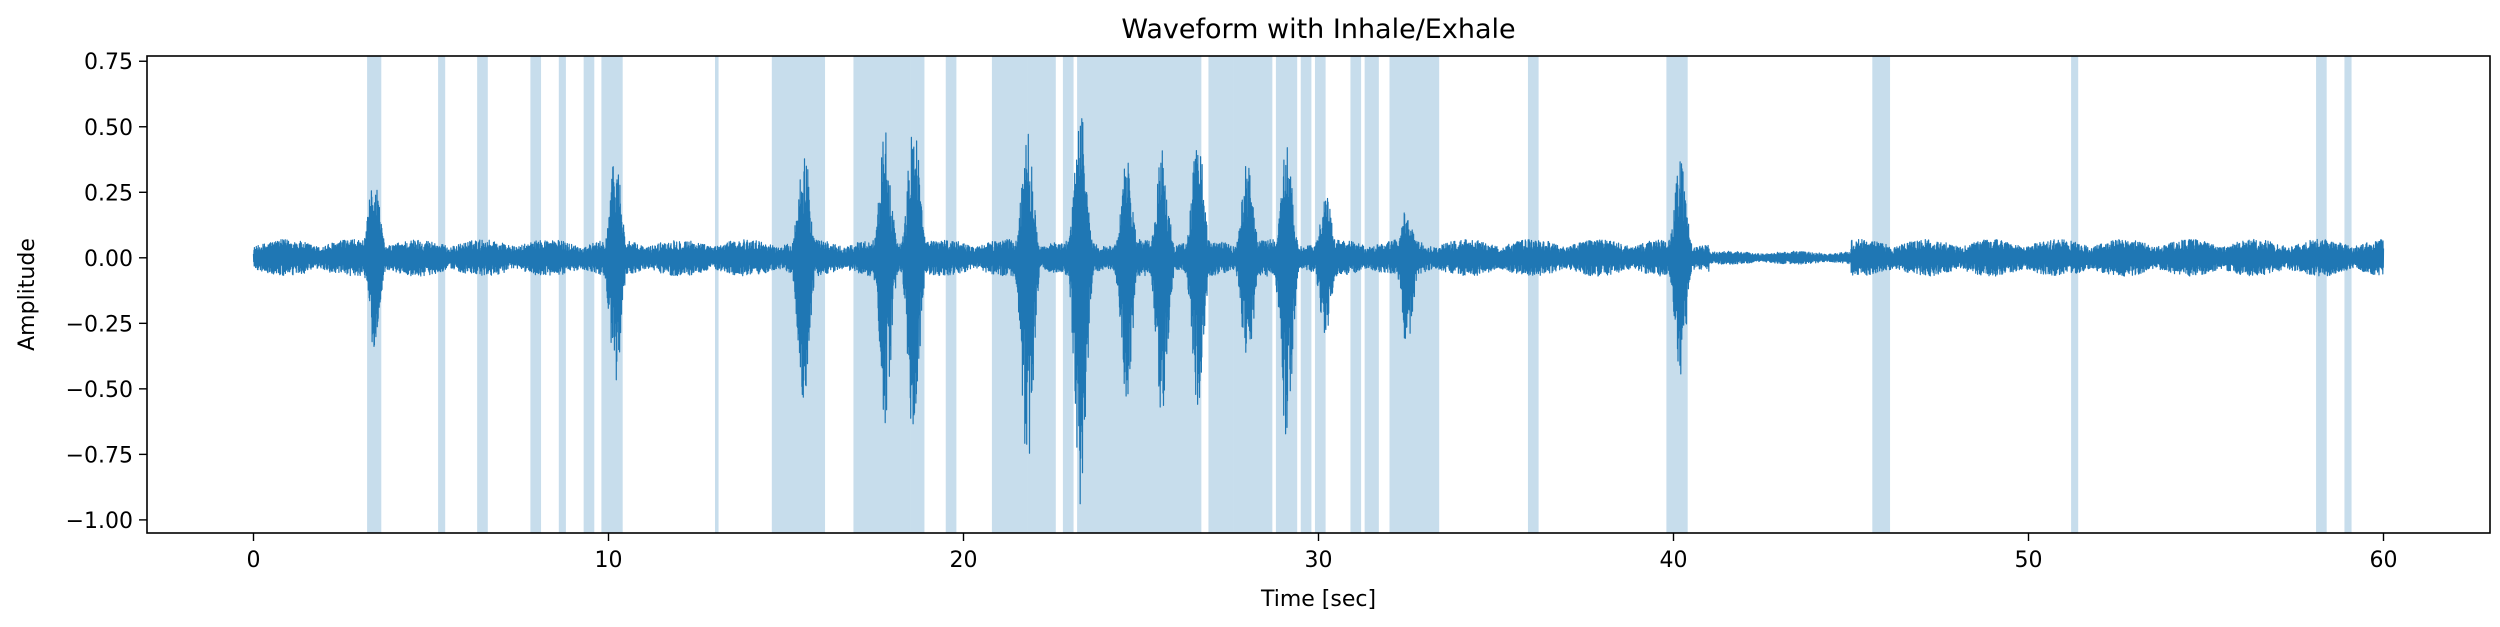 The image size is (2500, 627). Describe the element at coordinates (108, 259) in the screenshot. I see `y-tick-label: 0.00` at that location.